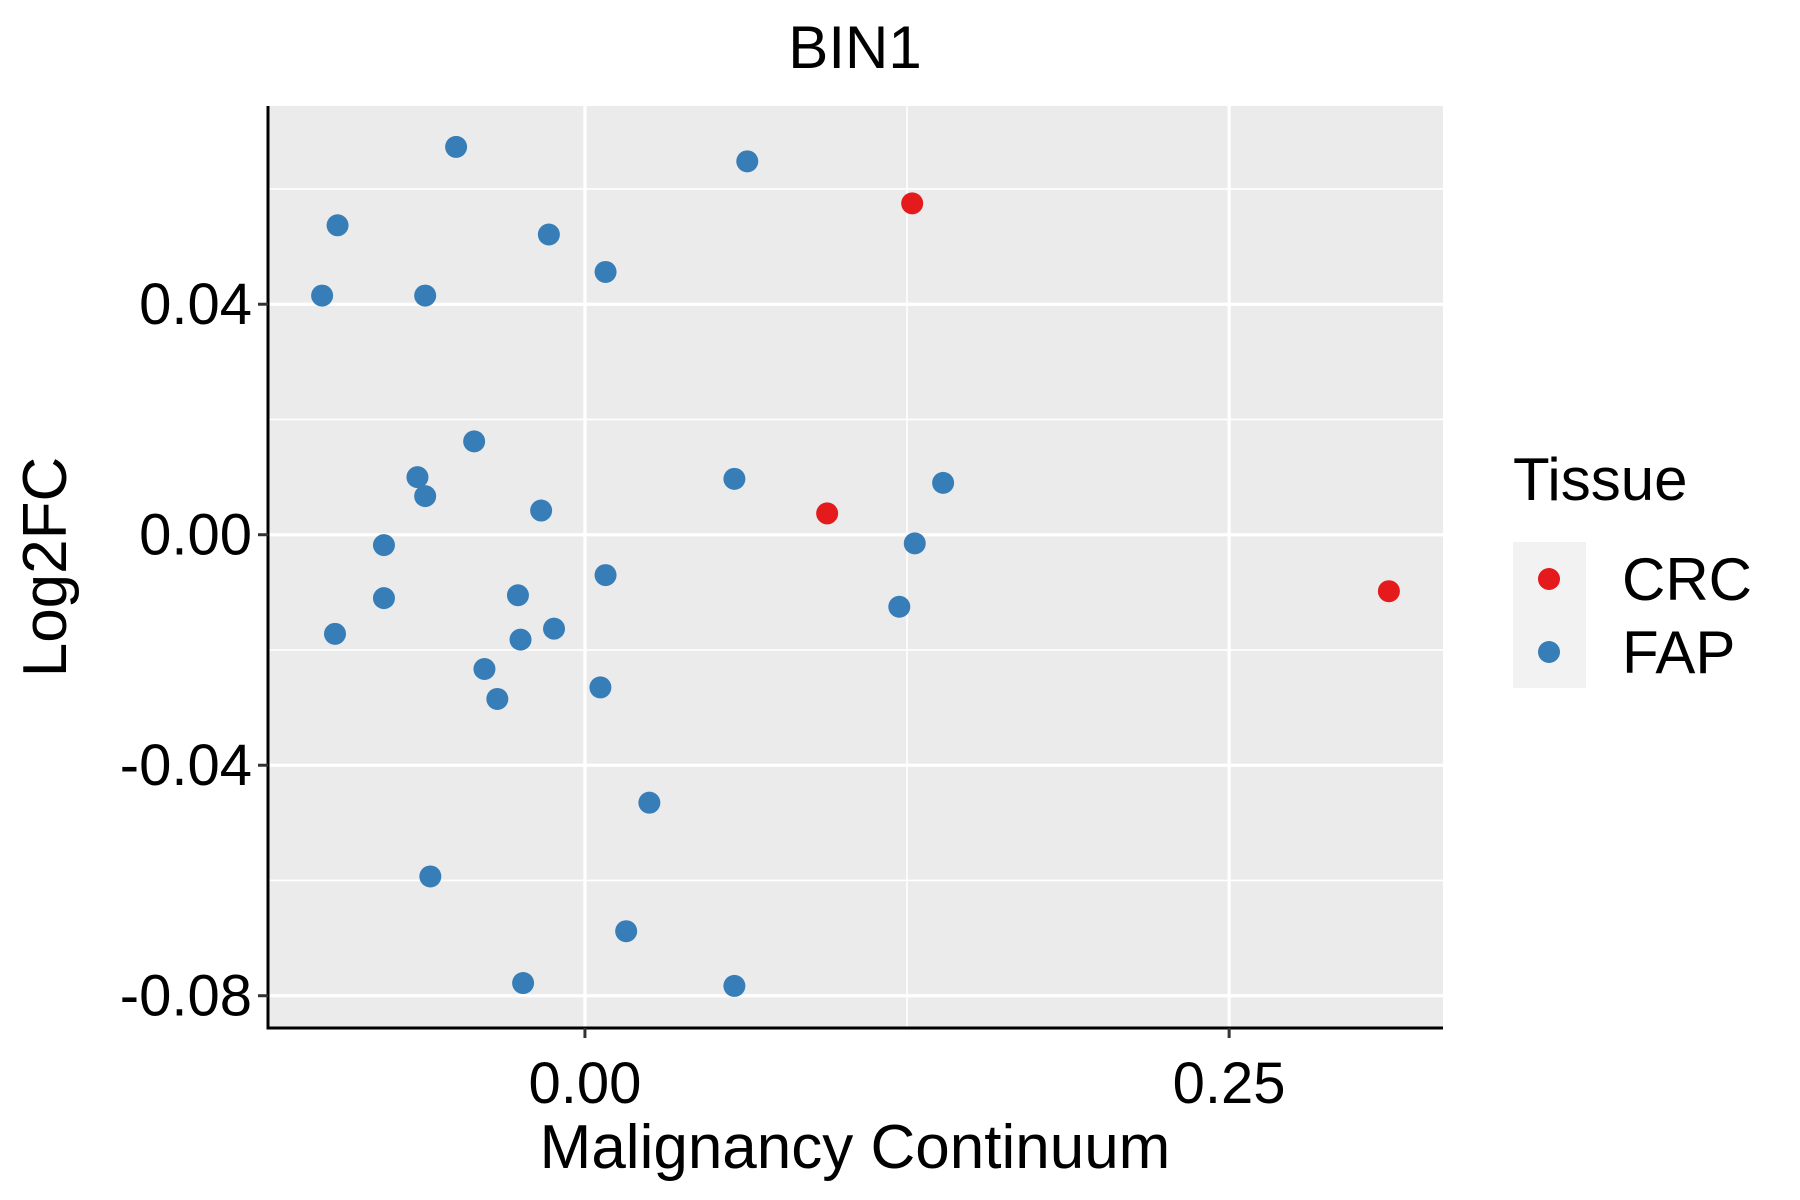 The height and width of the screenshot is (1200, 1800). What do you see at coordinates (1549, 579) in the screenshot?
I see `legend-key-crc` at bounding box center [1549, 579].